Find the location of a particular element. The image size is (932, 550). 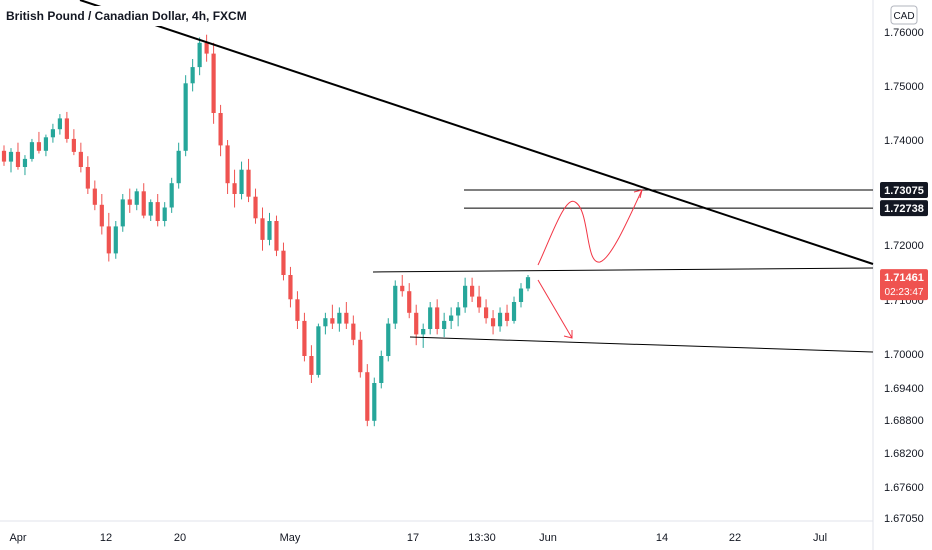

x-tick-label: Jun is located at coordinates (548, 538).